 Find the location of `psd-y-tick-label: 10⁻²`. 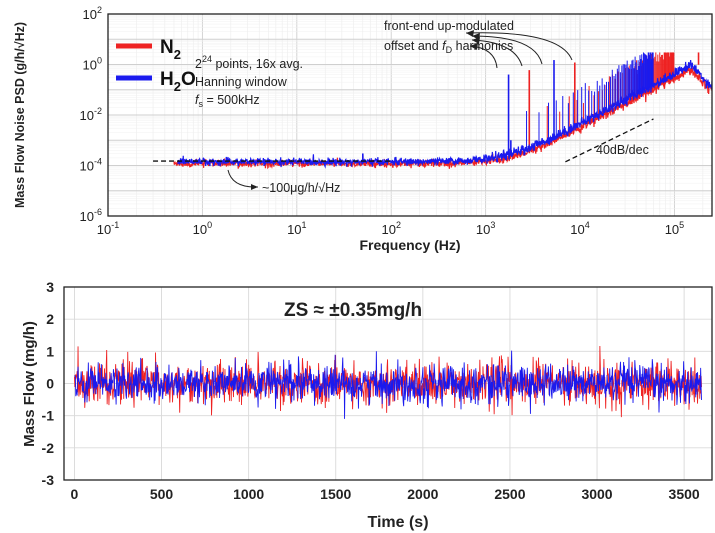

psd-y-tick-label: 10⁻² is located at coordinates (91, 114).